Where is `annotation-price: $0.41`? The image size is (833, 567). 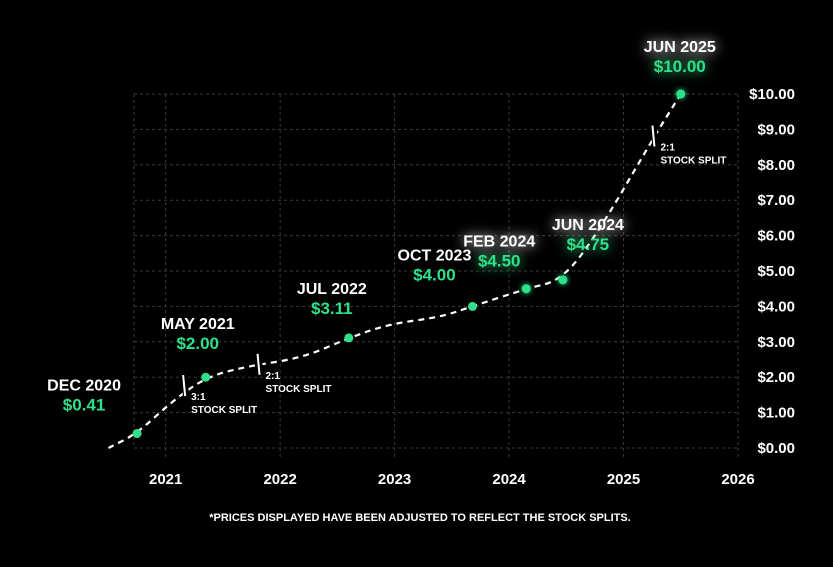 annotation-price: $0.41 is located at coordinates (84, 404).